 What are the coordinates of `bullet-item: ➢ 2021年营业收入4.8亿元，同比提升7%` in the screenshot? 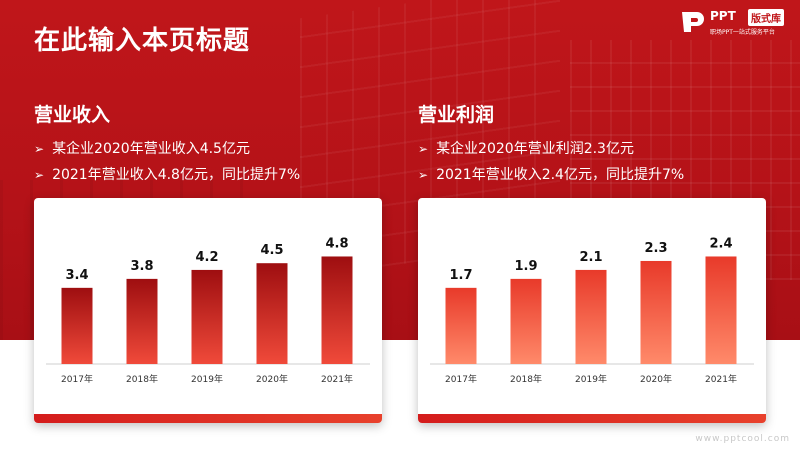 It's located at (167, 174).